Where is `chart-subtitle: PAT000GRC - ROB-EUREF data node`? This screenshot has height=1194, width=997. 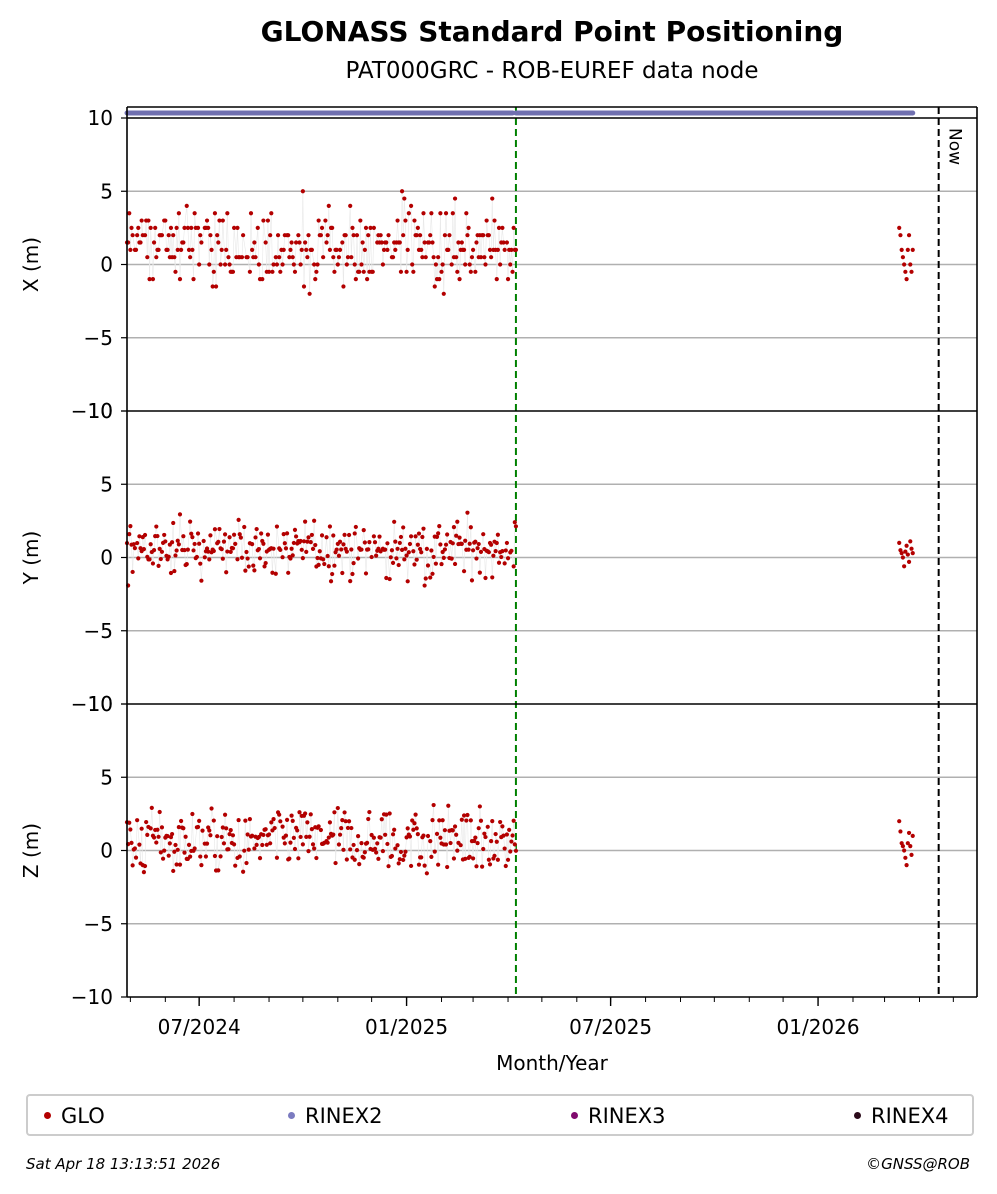 chart-subtitle: PAT000GRC - ROB-EUREF data node is located at coordinates (552, 71).